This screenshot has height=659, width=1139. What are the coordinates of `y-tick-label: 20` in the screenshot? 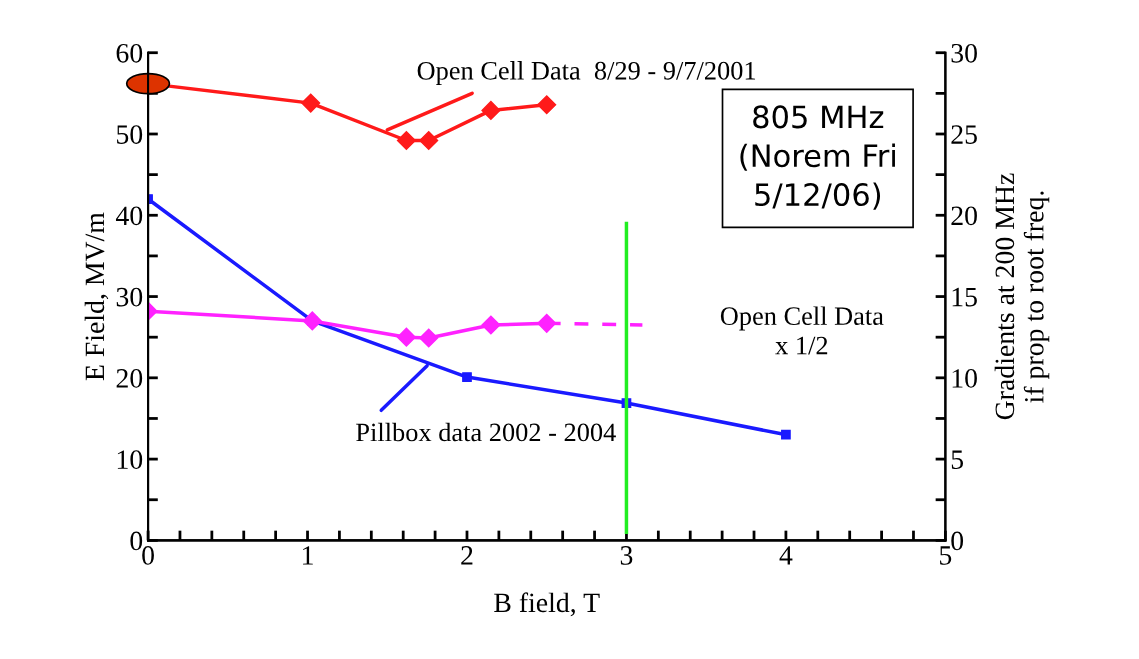 It's located at (129, 378).